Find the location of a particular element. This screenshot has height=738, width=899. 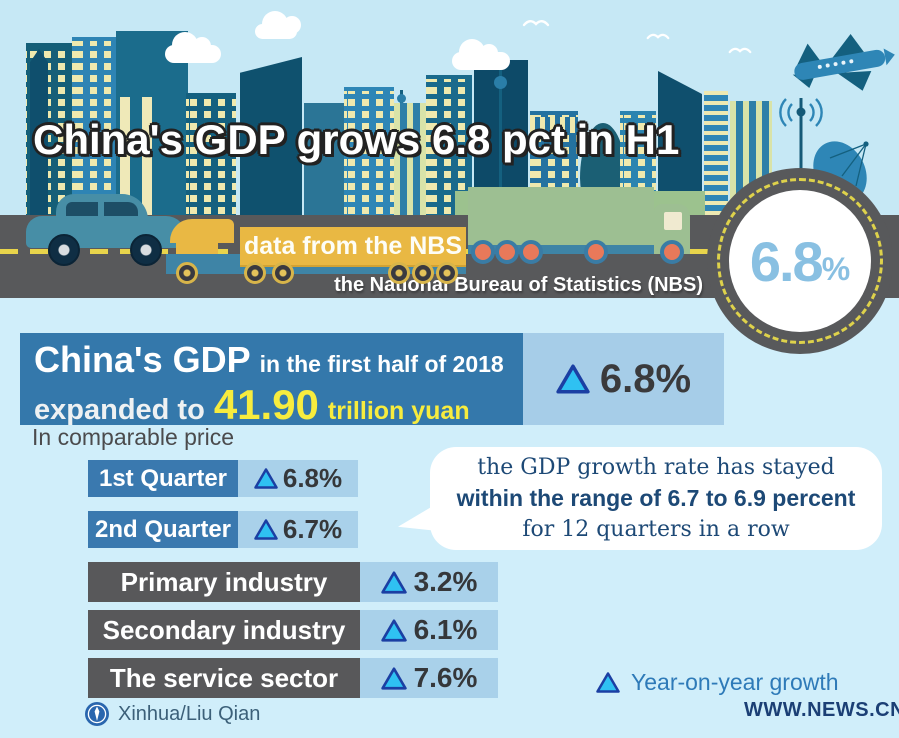

callout-line3: for 12 quarters in a row is located at coordinates (656, 529).